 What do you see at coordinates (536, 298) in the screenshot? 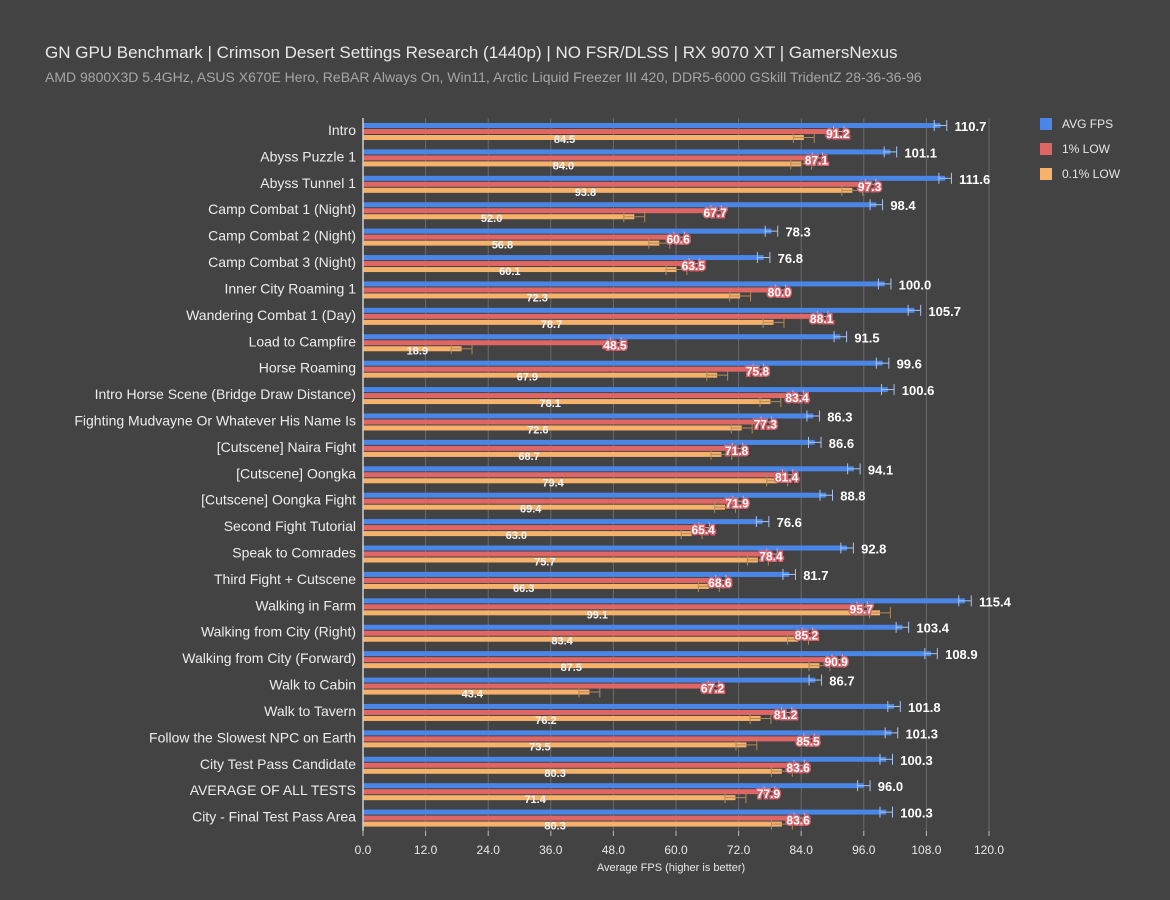
I see `data-label-01pct-low: 72.3` at bounding box center [536, 298].